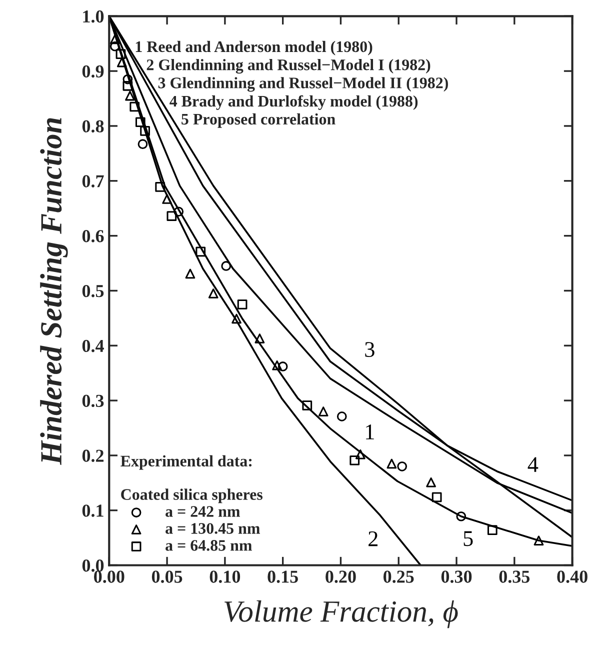 The width and height of the screenshot is (590, 646). What do you see at coordinates (572, 576) in the screenshot?
I see `x-tick-label: 0.40` at bounding box center [572, 576].